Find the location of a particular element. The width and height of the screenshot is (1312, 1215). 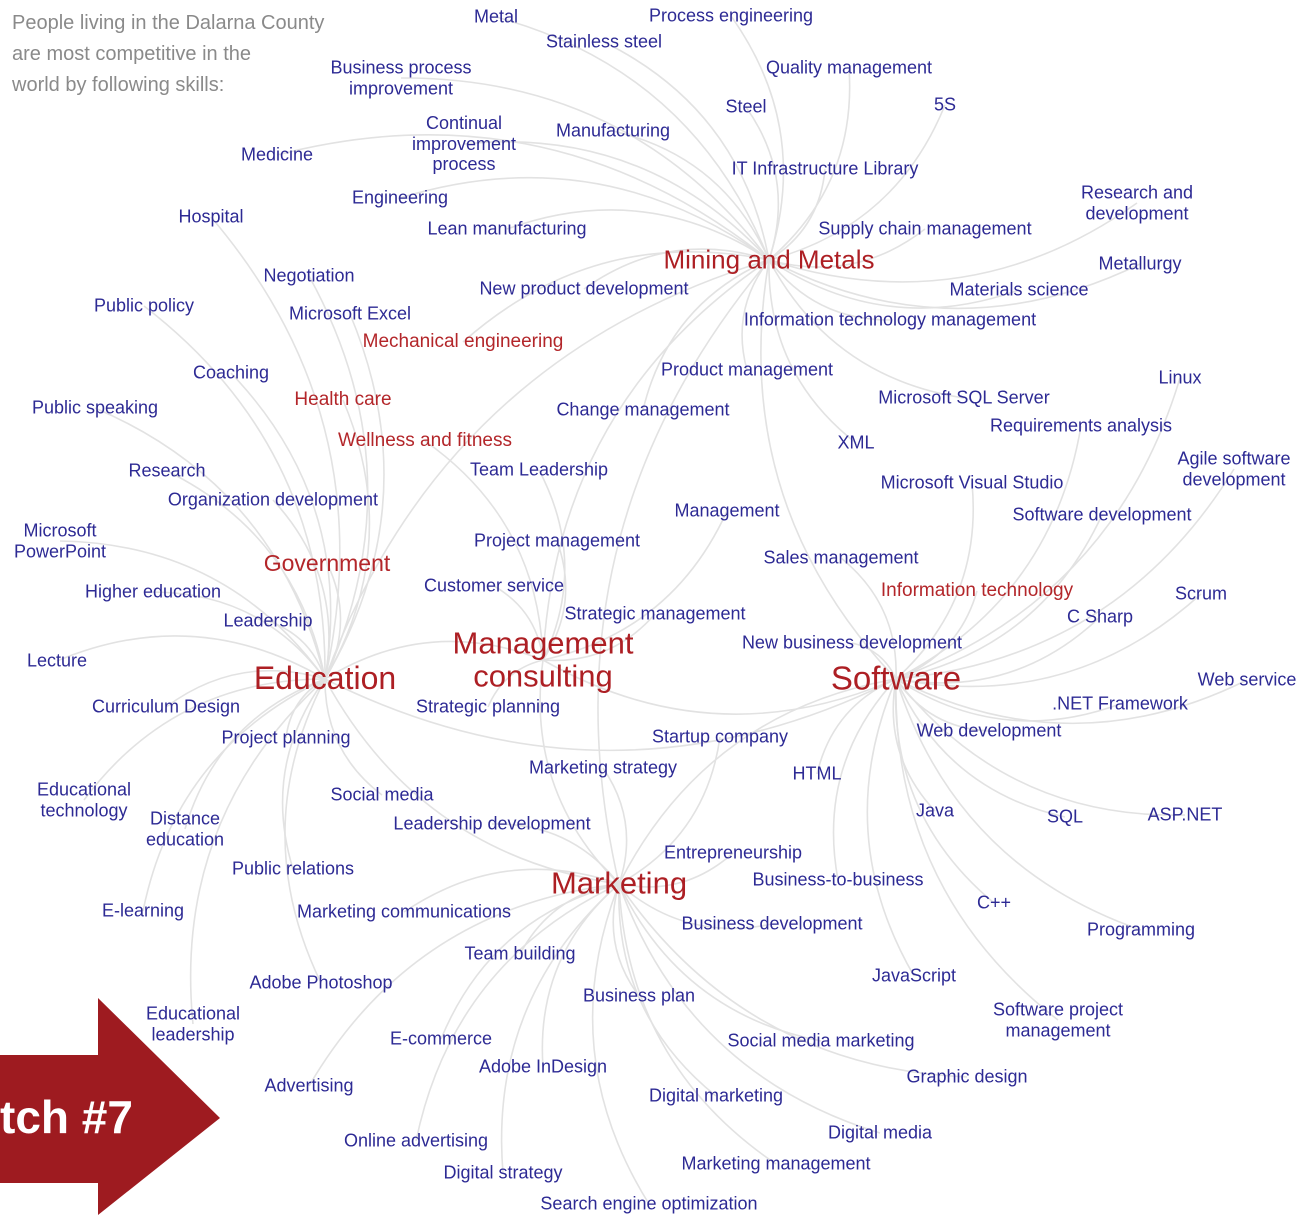

skill-label: C++ is located at coordinates (994, 902).